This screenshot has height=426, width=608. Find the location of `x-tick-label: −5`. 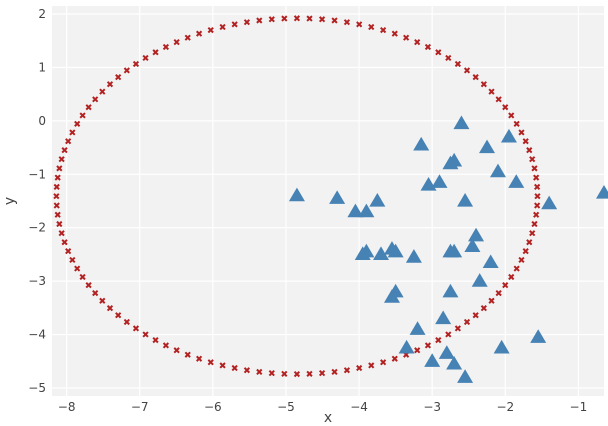

x-tick-label: −5 is located at coordinates (286, 407).